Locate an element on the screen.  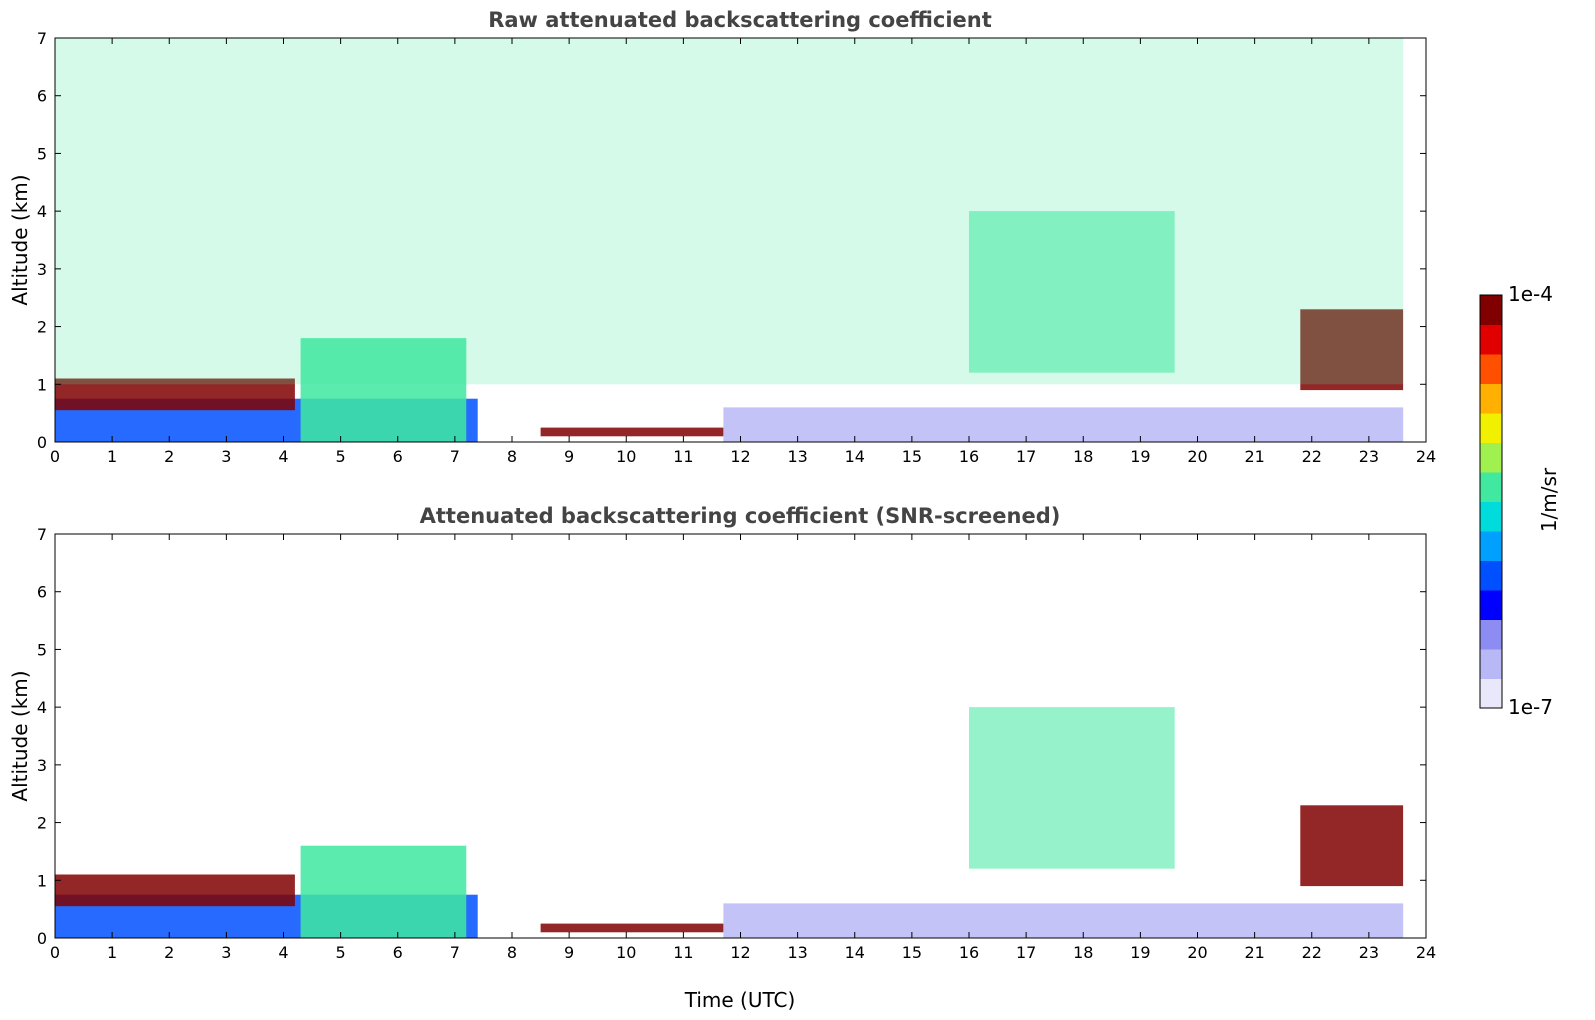
y-axis-label-screened: Altitude (km) is located at coordinates (20, 735).